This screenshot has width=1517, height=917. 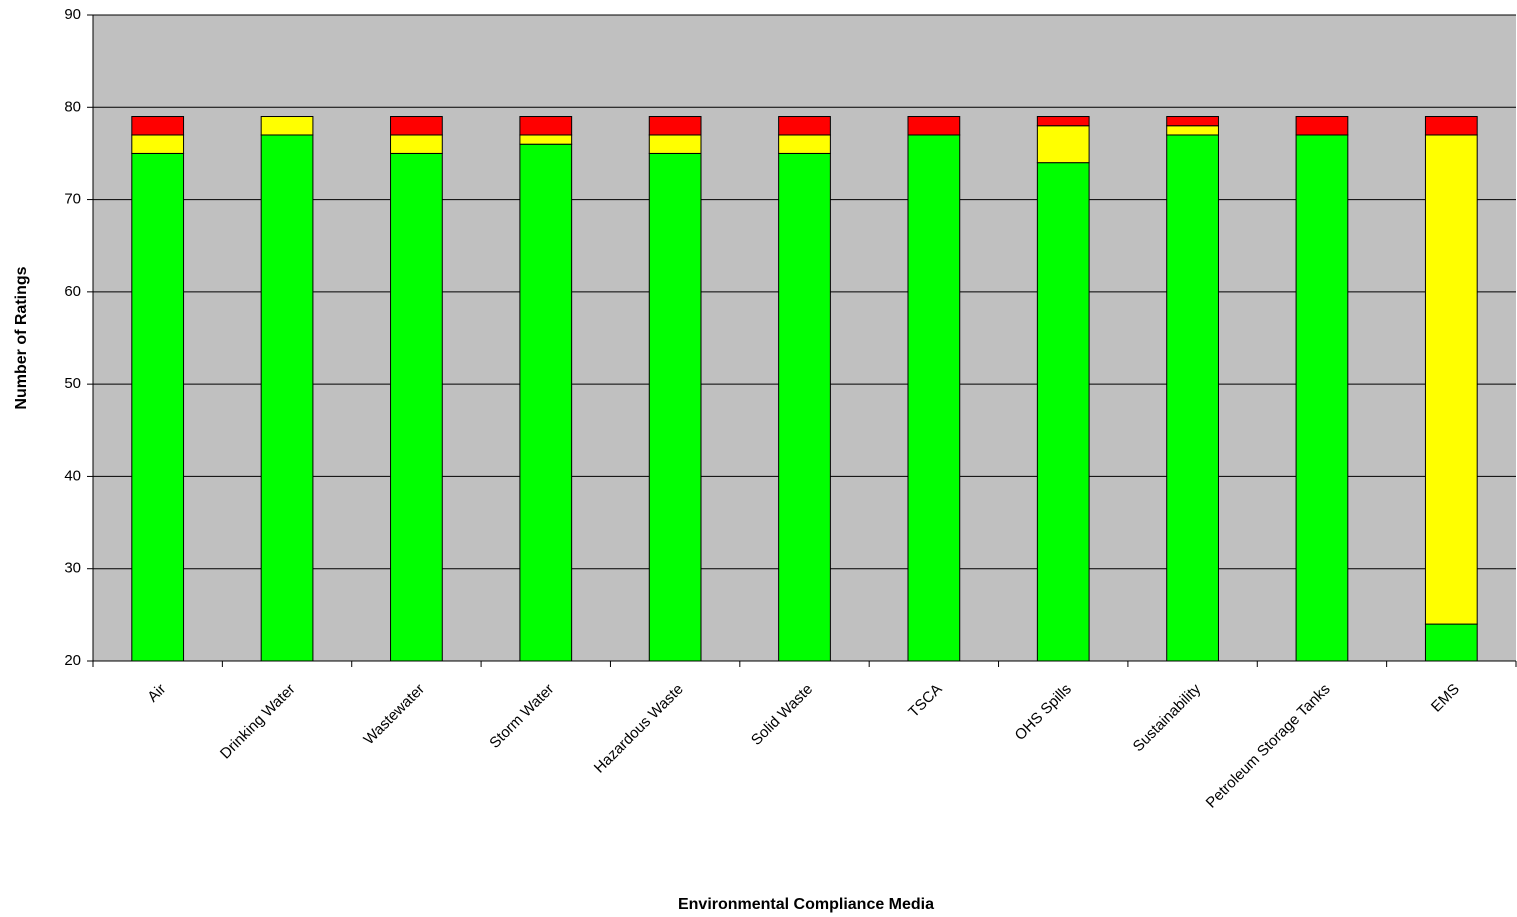 I want to click on x-axis-title: Environmental Compliance Media, so click(x=806, y=904).